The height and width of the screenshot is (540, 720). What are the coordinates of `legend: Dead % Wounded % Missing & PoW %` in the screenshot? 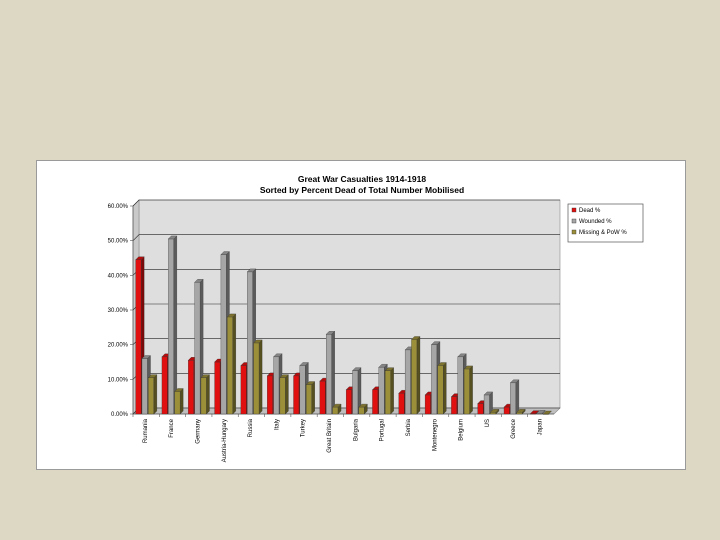 It's located at (605, 223).